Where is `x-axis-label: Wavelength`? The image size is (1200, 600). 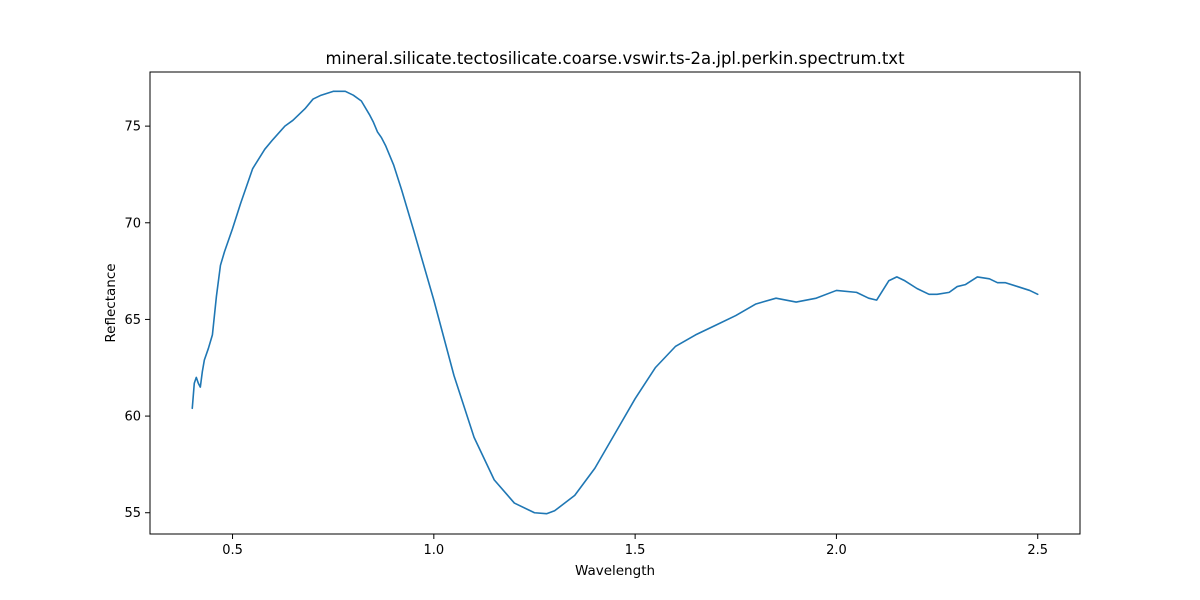 x-axis-label: Wavelength is located at coordinates (615, 571).